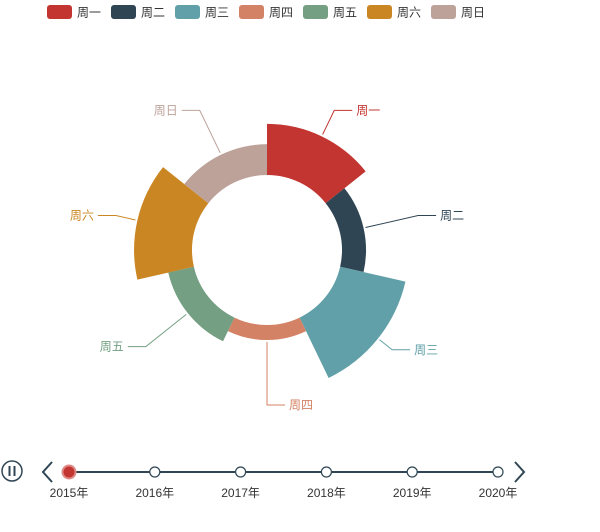 The width and height of the screenshot is (600, 532). What do you see at coordinates (412, 493) in the screenshot?
I see `timeline-label: 2019年` at bounding box center [412, 493].